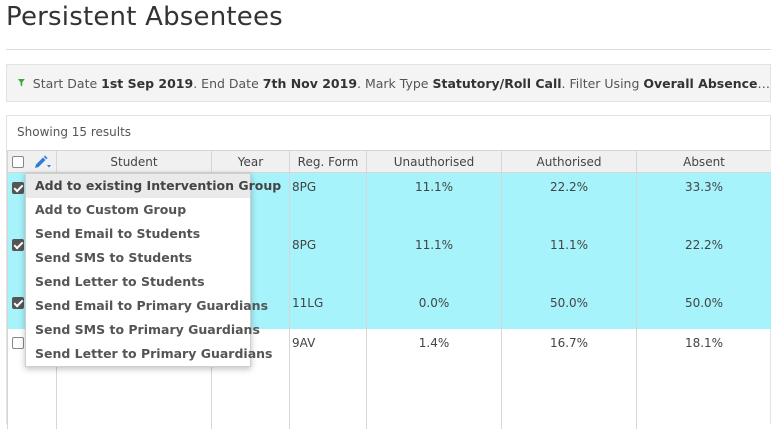  I want to click on filter-end-value: 7th Nov 2019, so click(310, 83).